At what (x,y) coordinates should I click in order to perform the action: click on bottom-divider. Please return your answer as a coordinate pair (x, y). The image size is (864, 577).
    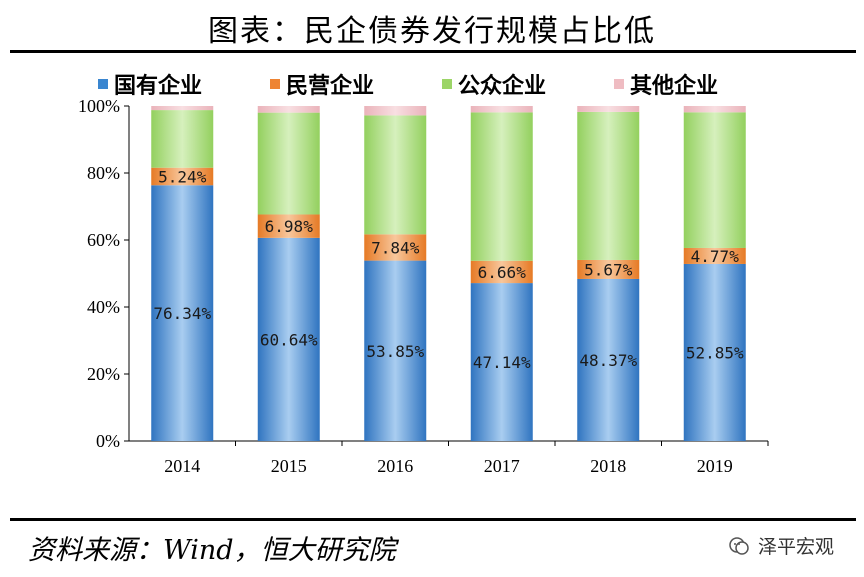
    Looking at the image, I should click on (433, 519).